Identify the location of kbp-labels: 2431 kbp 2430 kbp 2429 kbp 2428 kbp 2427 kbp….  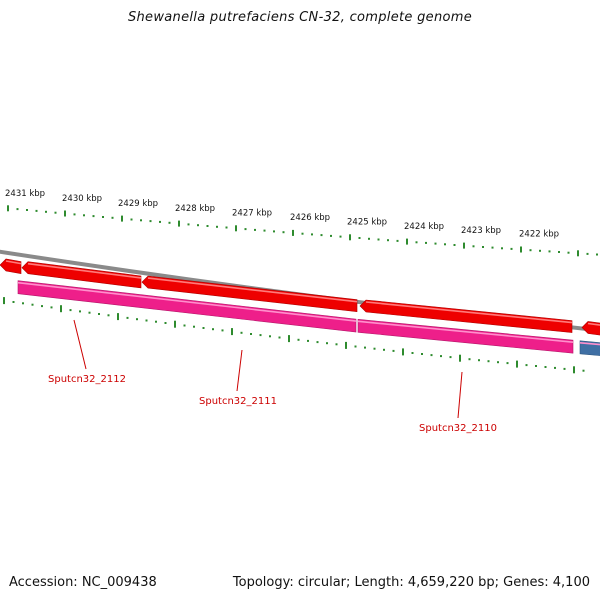
(282, 214).